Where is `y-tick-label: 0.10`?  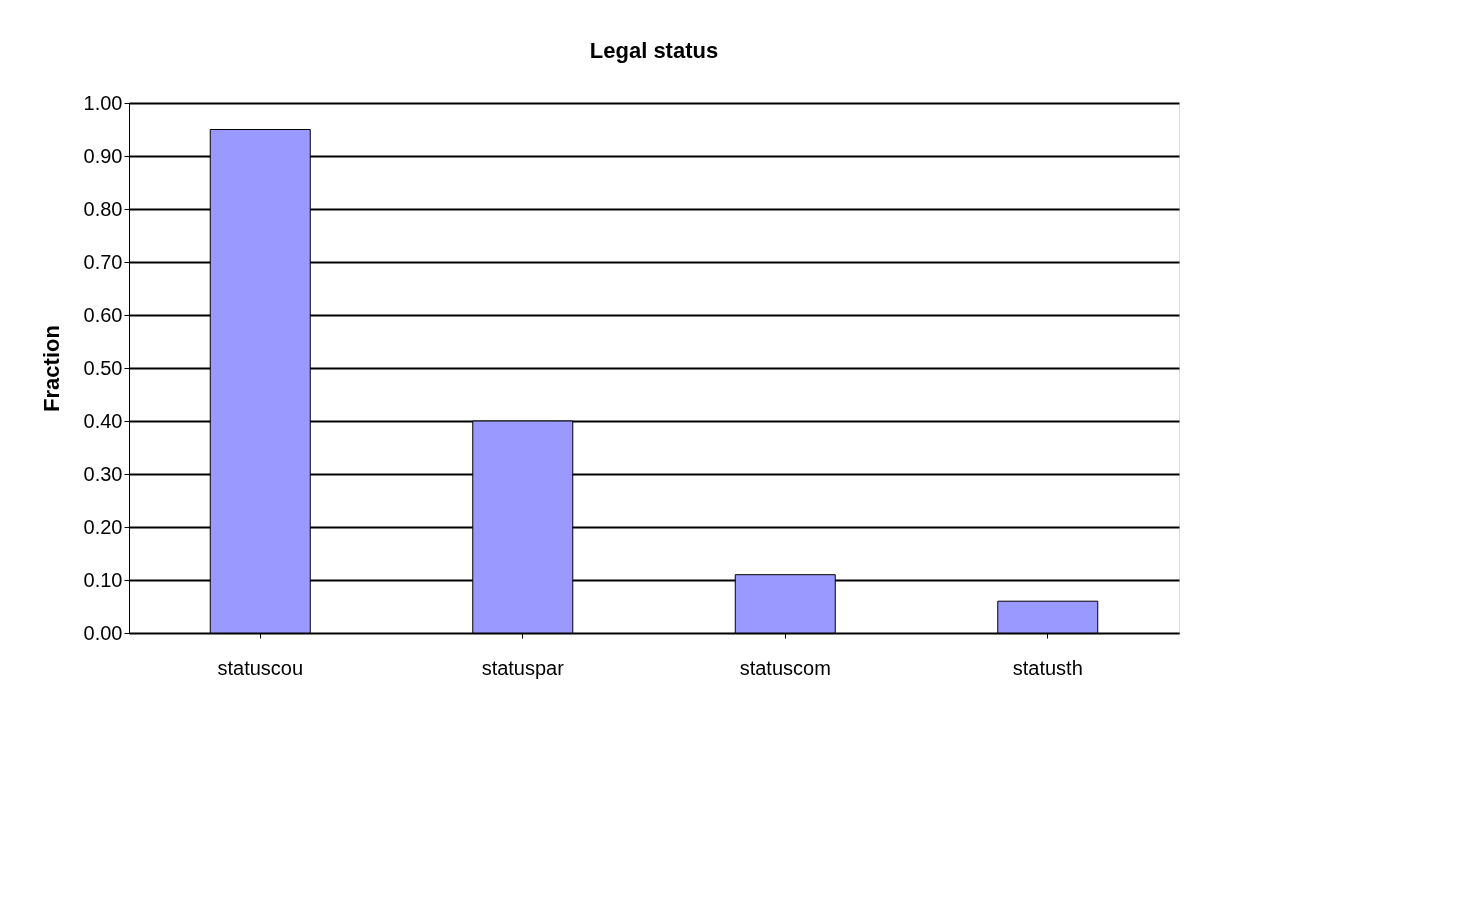
y-tick-label: 0.10 is located at coordinates (103, 579).